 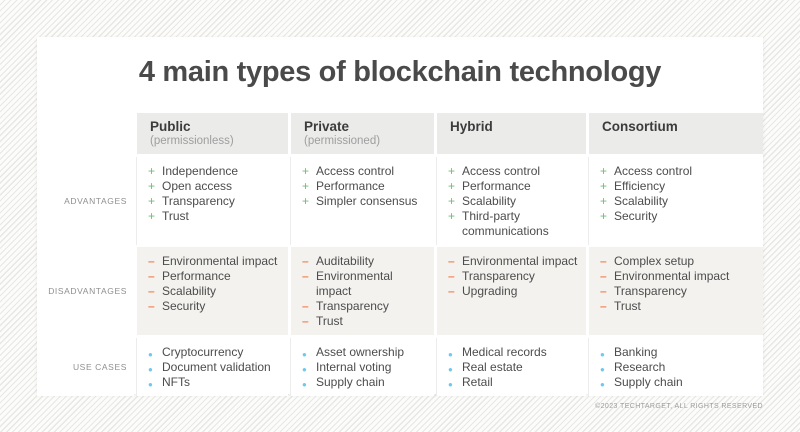 I want to click on header-spacer-cell, so click(x=85, y=133).